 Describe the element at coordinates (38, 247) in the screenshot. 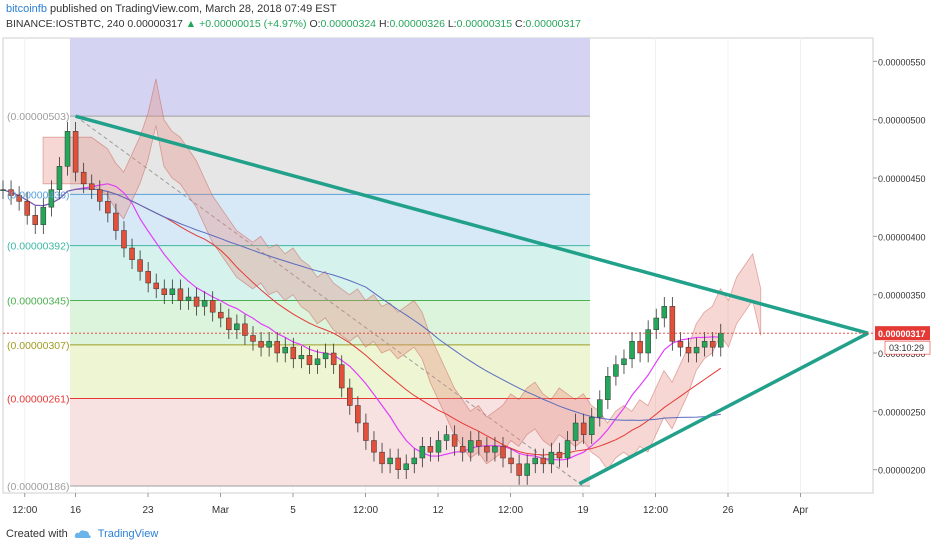

I see `fib-level-label: (0.00000392)` at that location.